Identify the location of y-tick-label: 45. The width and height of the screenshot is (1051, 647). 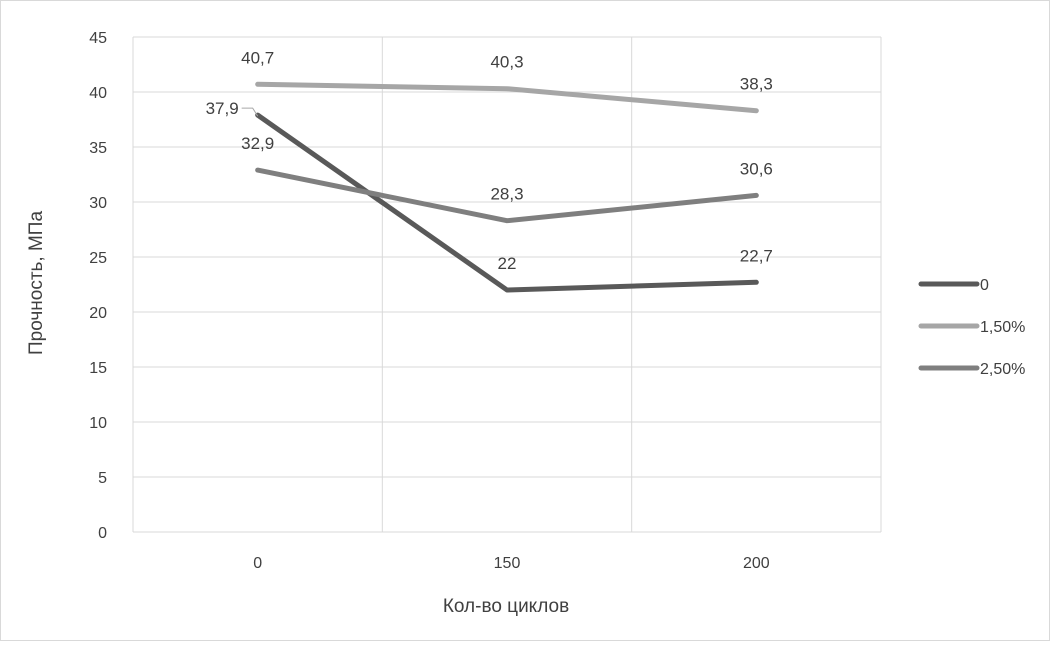
(98, 38).